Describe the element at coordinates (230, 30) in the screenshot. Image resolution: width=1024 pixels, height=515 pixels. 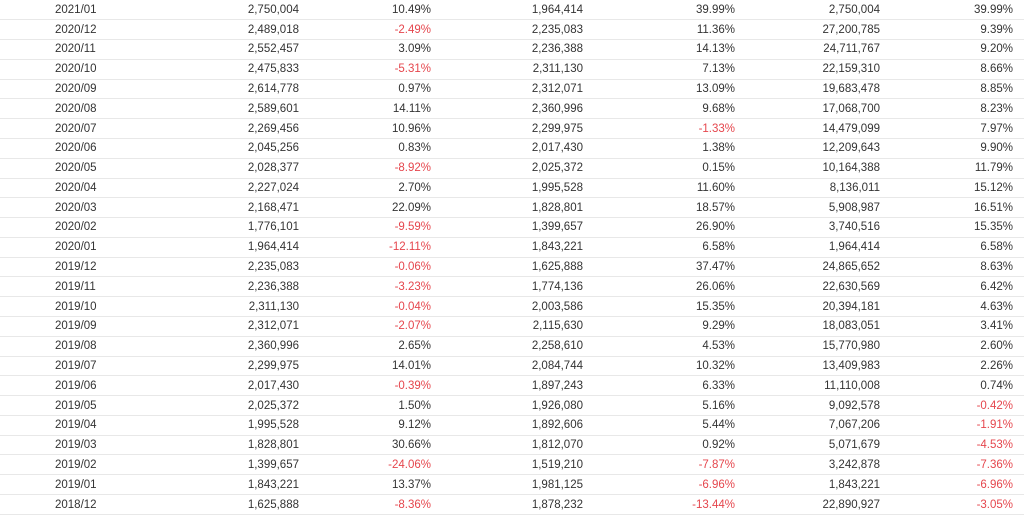
I see `value-cell: 2,489,018` at that location.